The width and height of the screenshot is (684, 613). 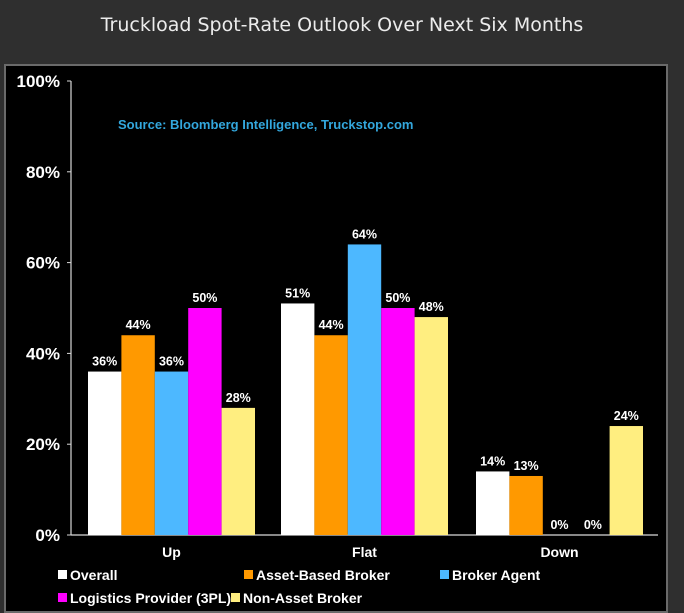 I want to click on bar-up-non-asset-broker, so click(x=238, y=471).